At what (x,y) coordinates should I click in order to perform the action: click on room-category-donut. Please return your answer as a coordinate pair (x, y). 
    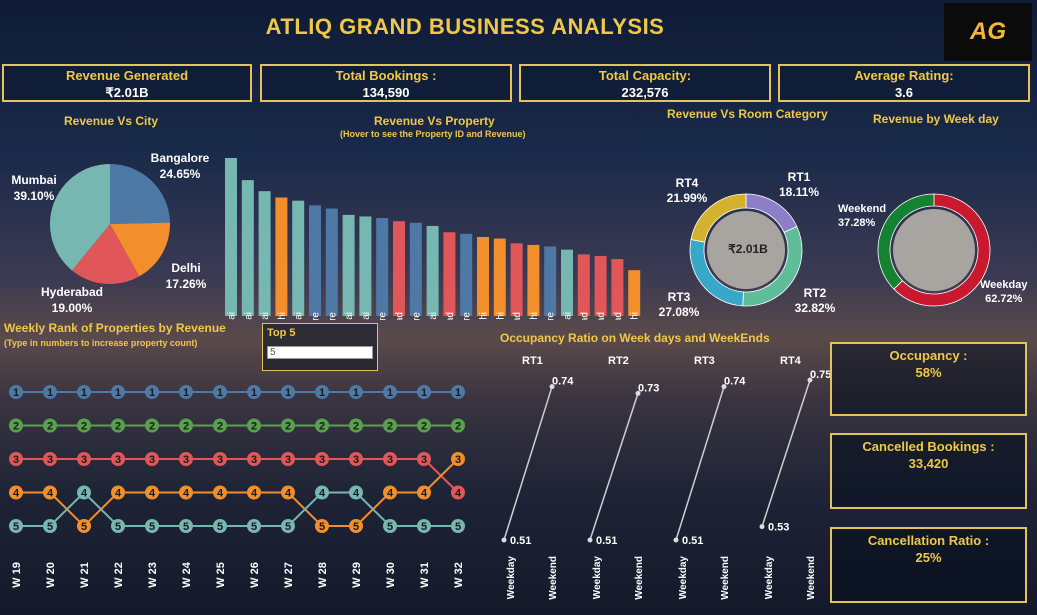
    Looking at the image, I should click on (748, 252).